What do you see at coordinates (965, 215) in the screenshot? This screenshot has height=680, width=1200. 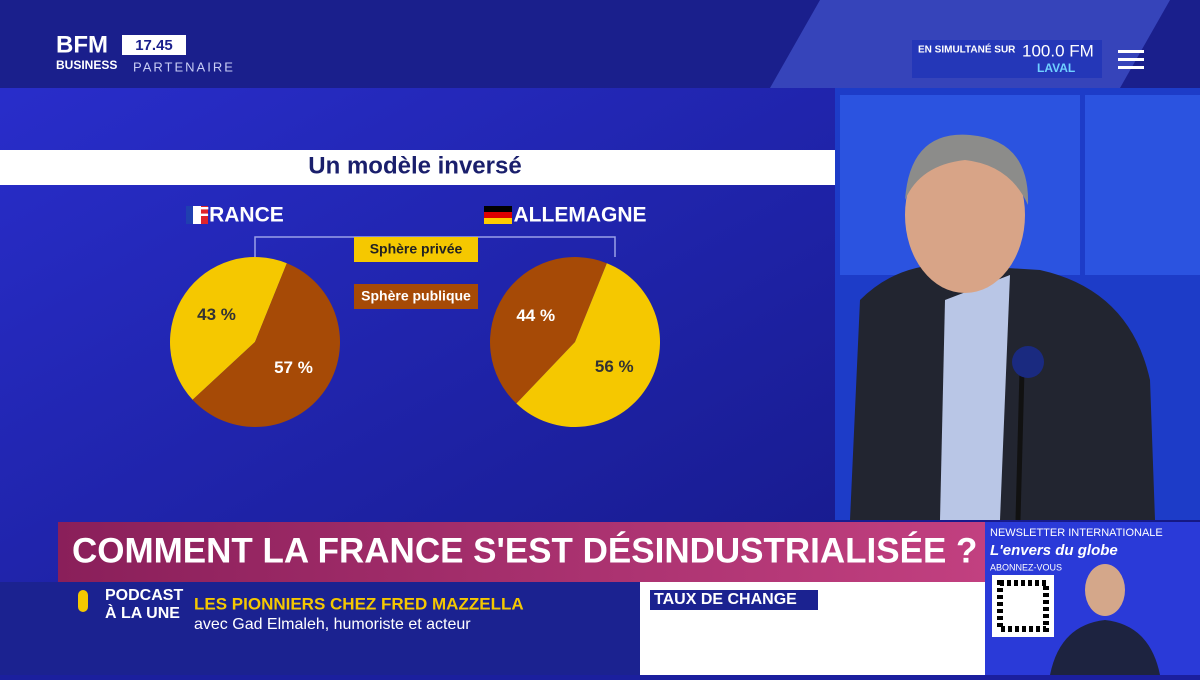 I see `face` at bounding box center [965, 215].